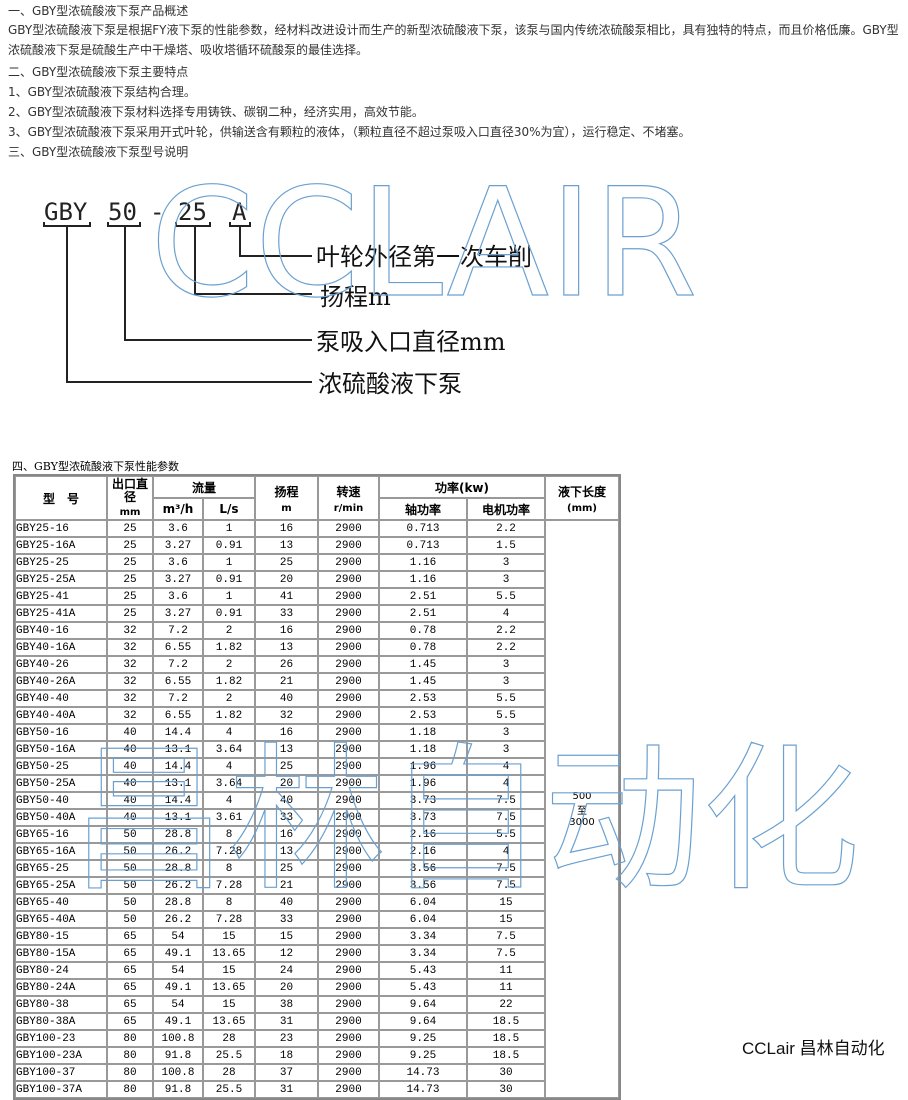 The width and height of the screenshot is (908, 1100). I want to click on cell-shaft-power: 2.51, so click(423, 613).